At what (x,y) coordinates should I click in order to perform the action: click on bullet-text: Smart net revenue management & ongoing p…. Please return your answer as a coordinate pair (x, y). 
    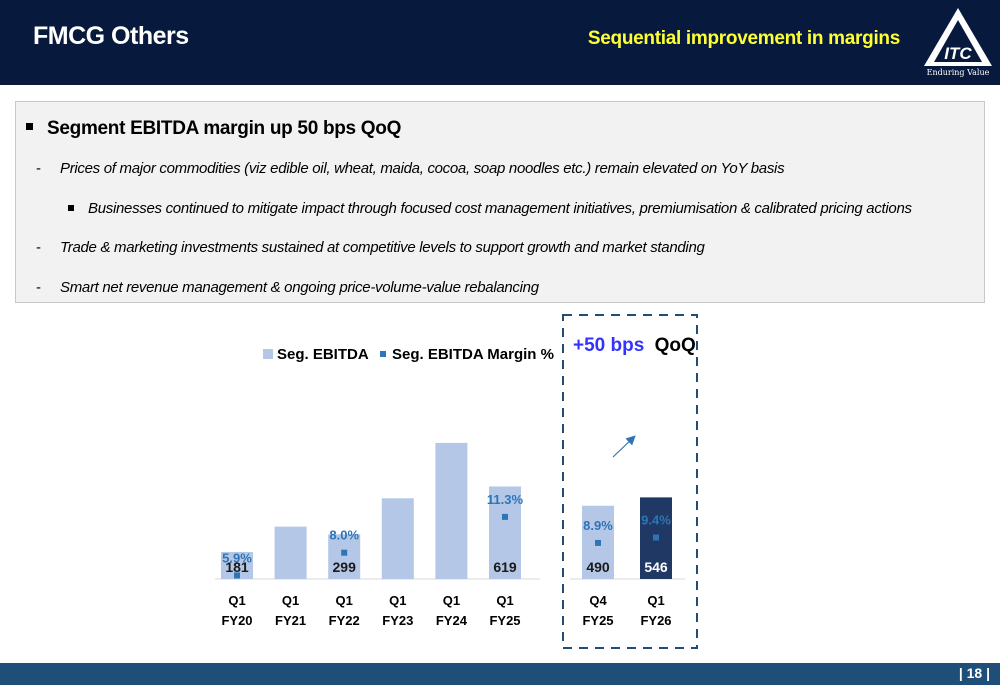
    Looking at the image, I should click on (299, 287).